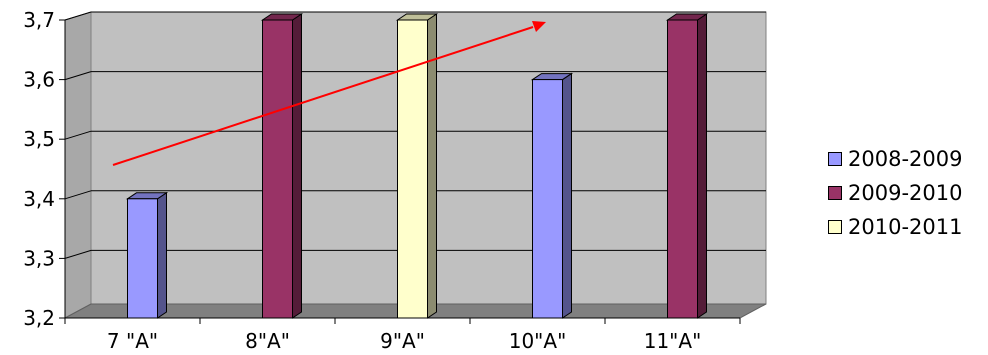 The width and height of the screenshot is (988, 355). I want to click on x-tick-label: 11"A", so click(673, 341).